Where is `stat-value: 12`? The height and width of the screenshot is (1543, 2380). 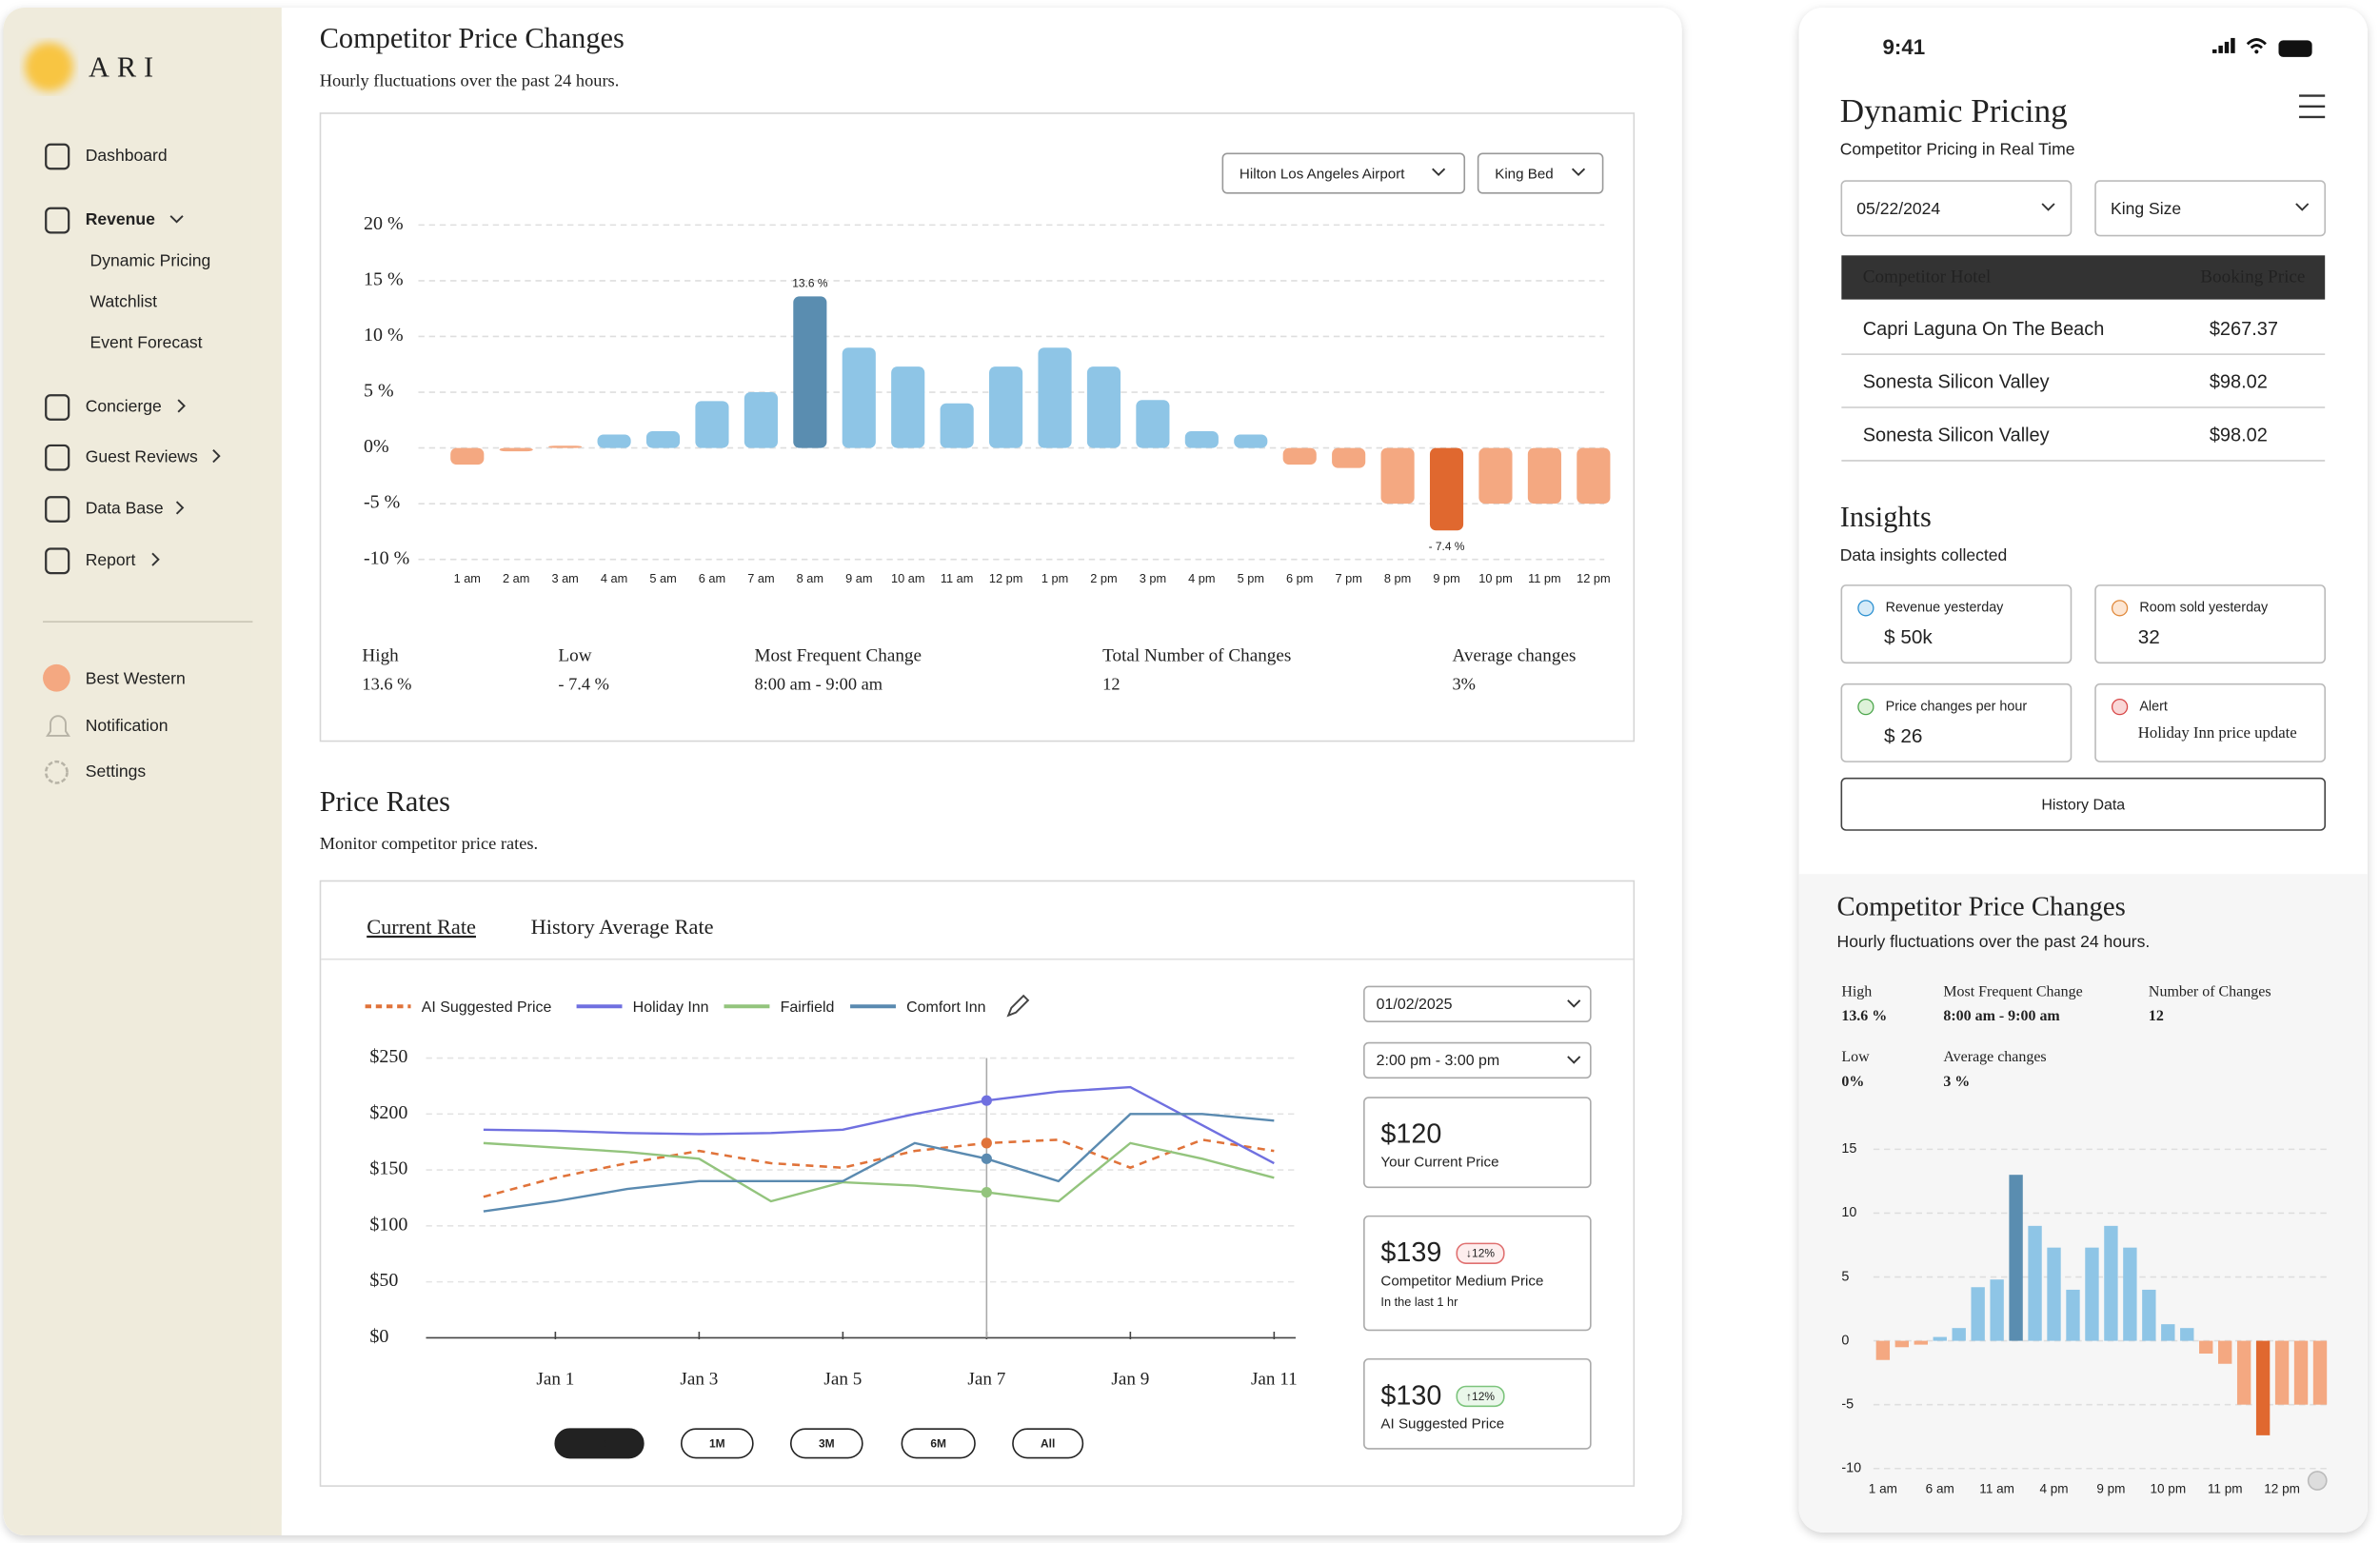
stat-value: 12 is located at coordinates (2156, 1016).